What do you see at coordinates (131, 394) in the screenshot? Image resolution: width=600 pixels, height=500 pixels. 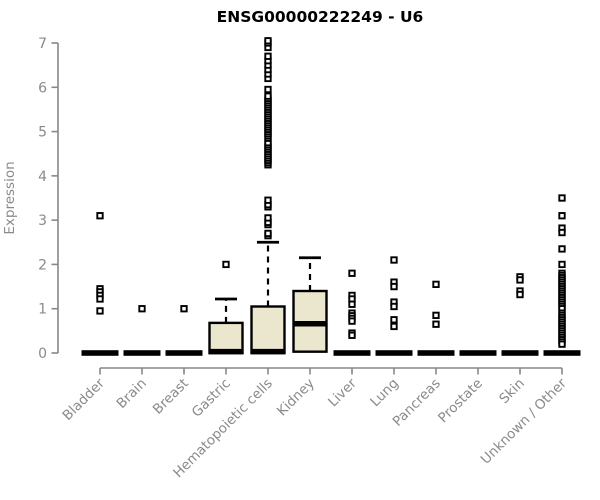 I see `x-category-label: Brain` at bounding box center [131, 394].